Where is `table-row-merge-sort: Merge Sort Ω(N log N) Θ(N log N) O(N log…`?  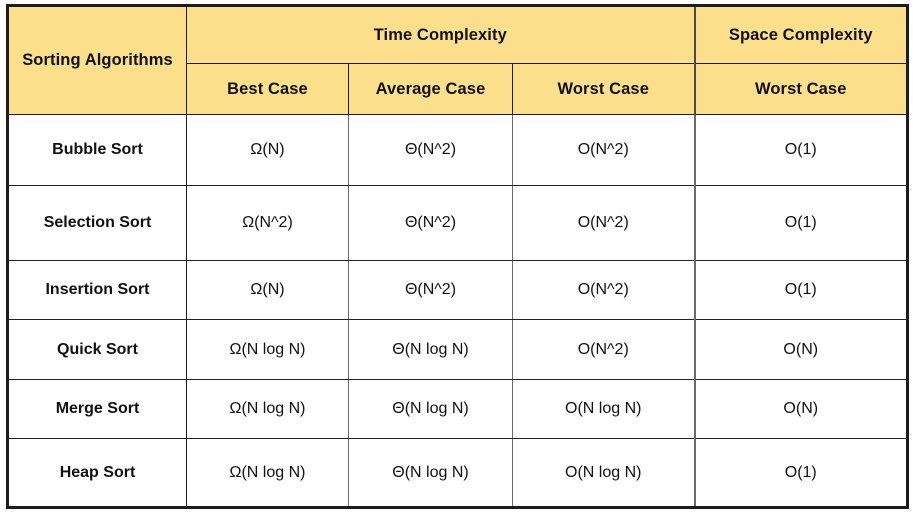 table-row-merge-sort: Merge Sort Ω(N log N) Θ(N log N) O(N log… is located at coordinates (457, 409).